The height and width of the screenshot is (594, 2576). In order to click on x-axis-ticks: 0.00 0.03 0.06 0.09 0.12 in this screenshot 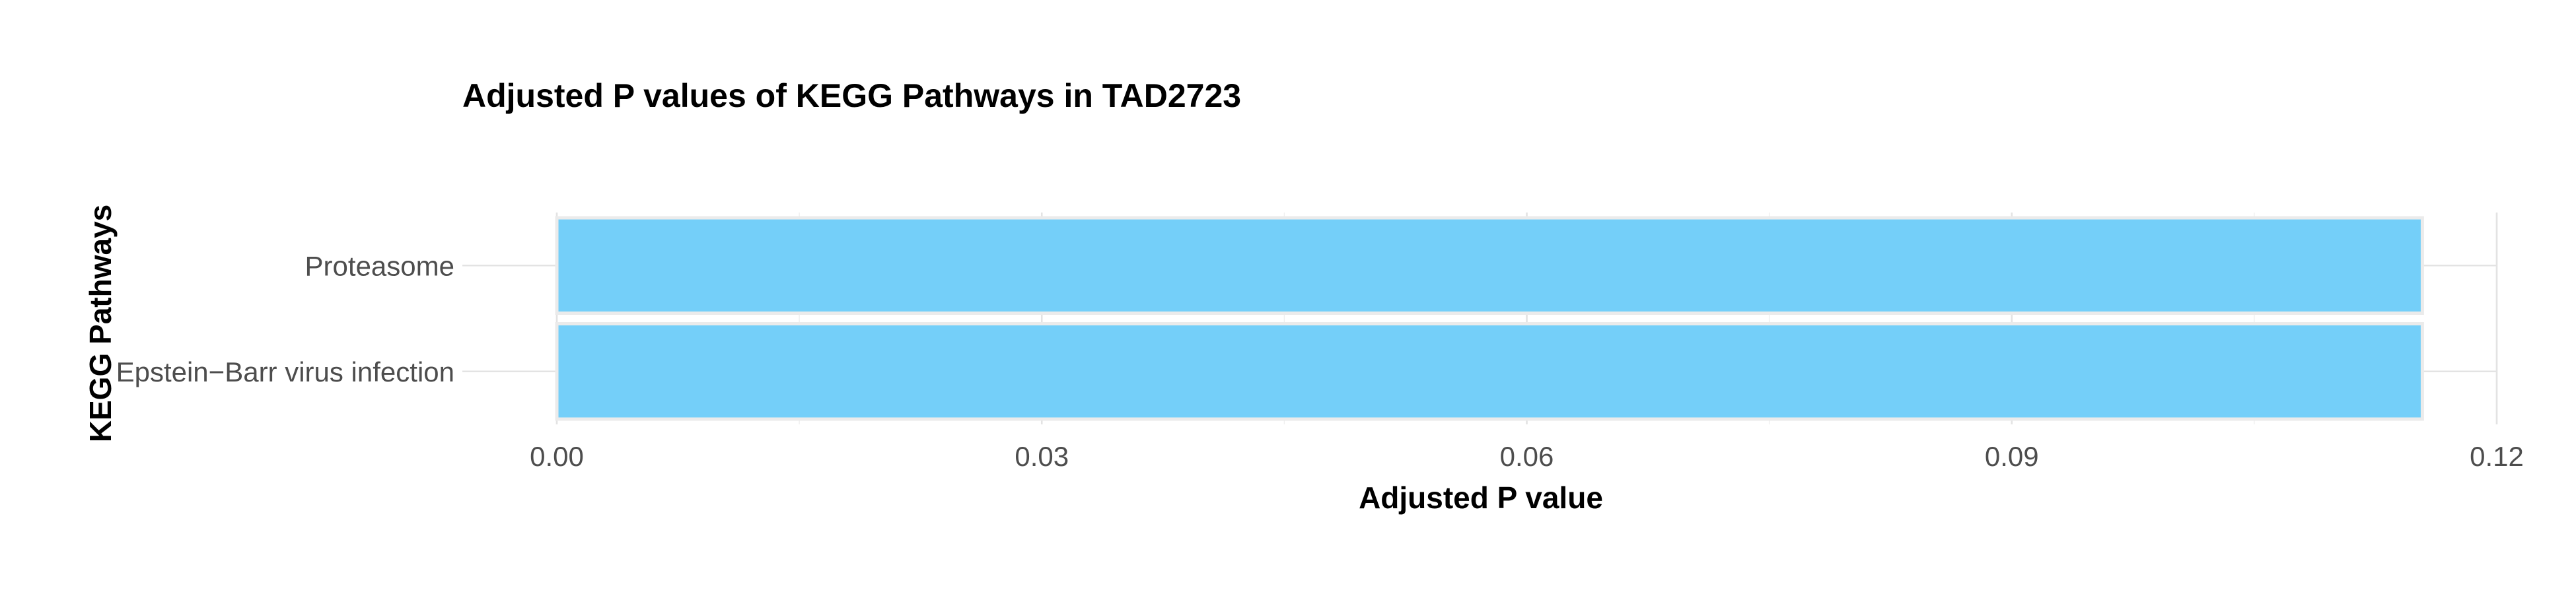, I will do `click(1527, 456)`.